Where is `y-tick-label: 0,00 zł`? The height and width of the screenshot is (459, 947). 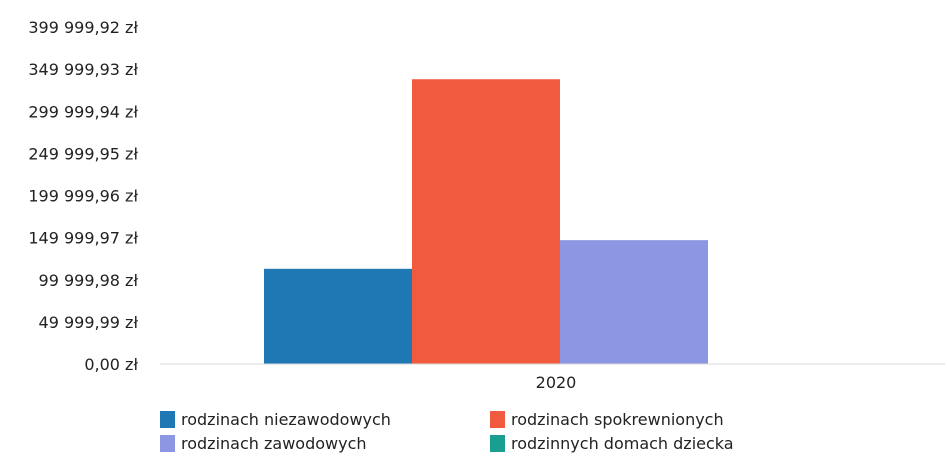
y-tick-label: 0,00 zł is located at coordinates (111, 364).